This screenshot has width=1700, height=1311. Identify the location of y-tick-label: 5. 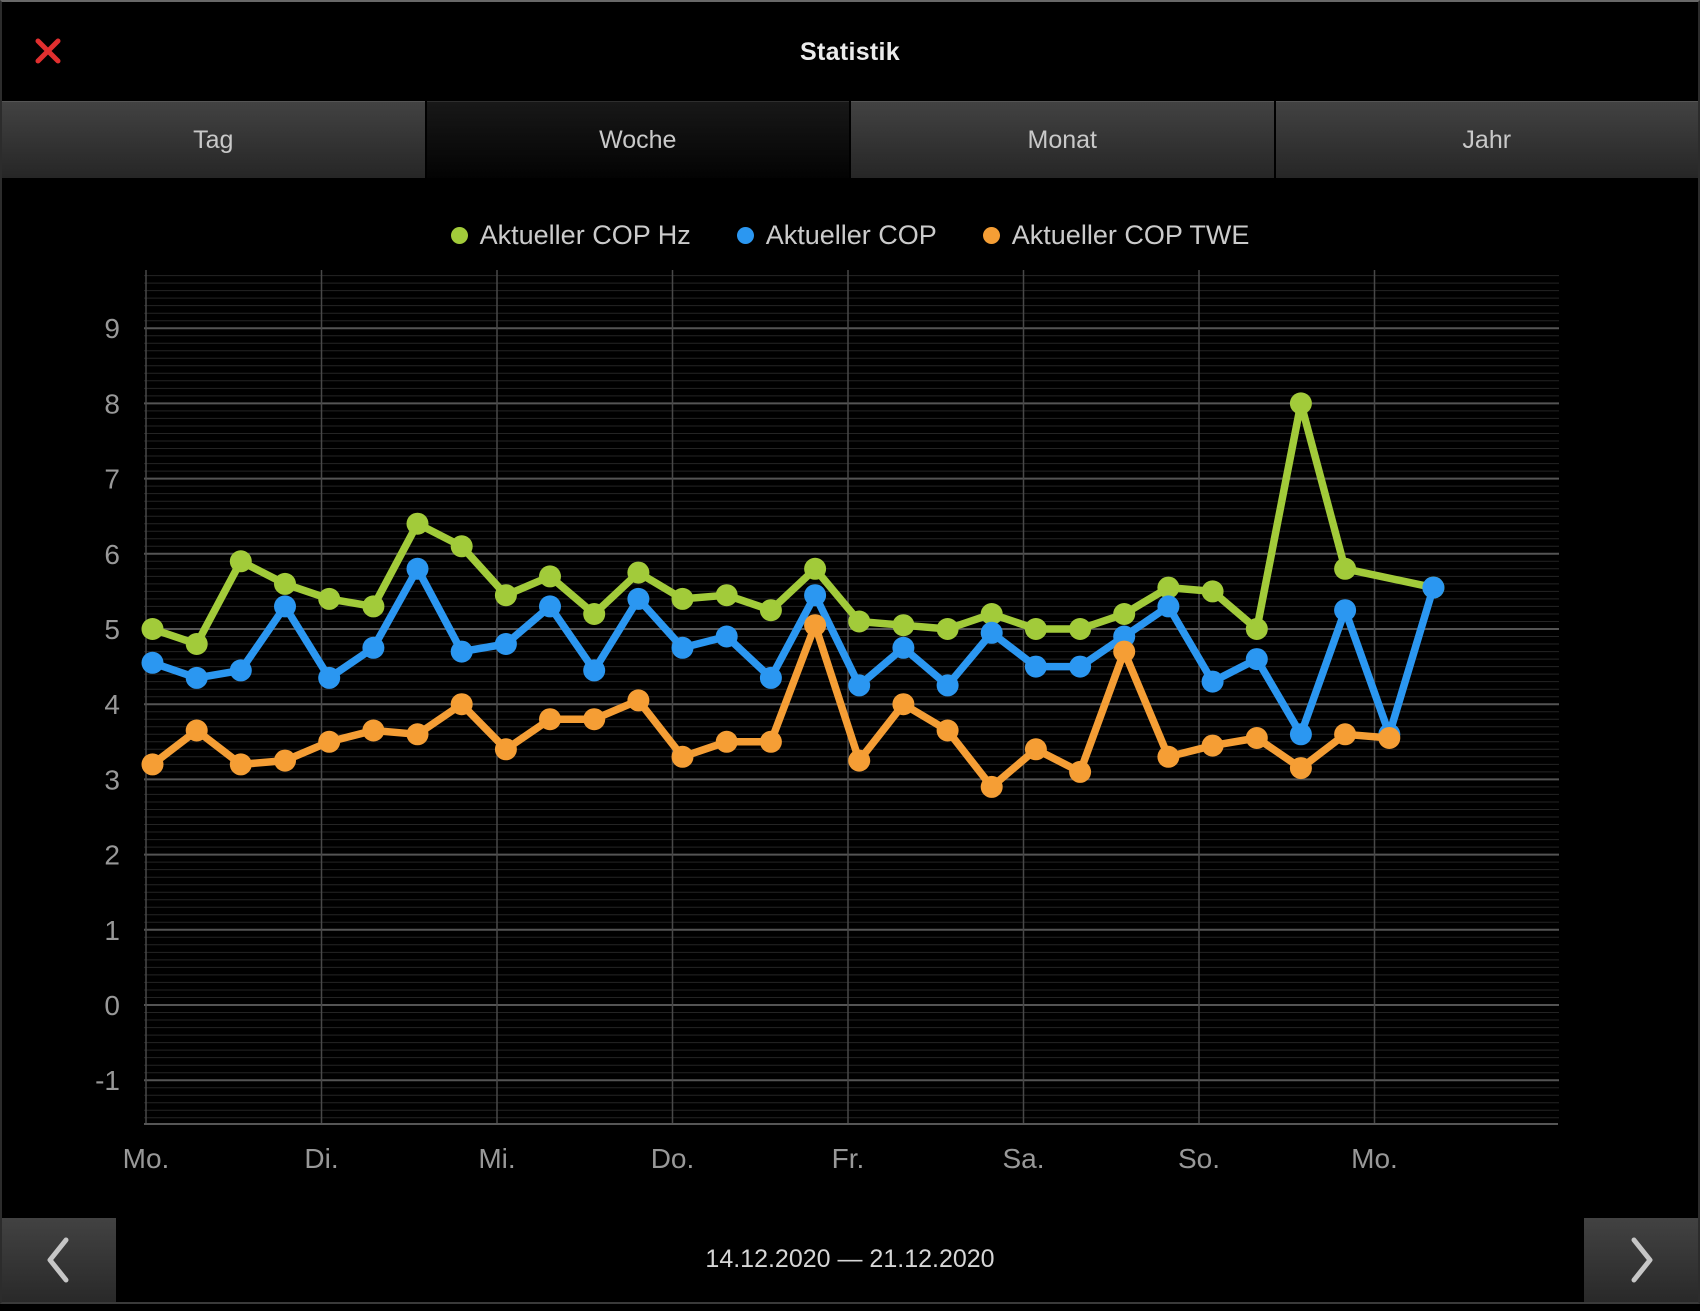
(112, 629).